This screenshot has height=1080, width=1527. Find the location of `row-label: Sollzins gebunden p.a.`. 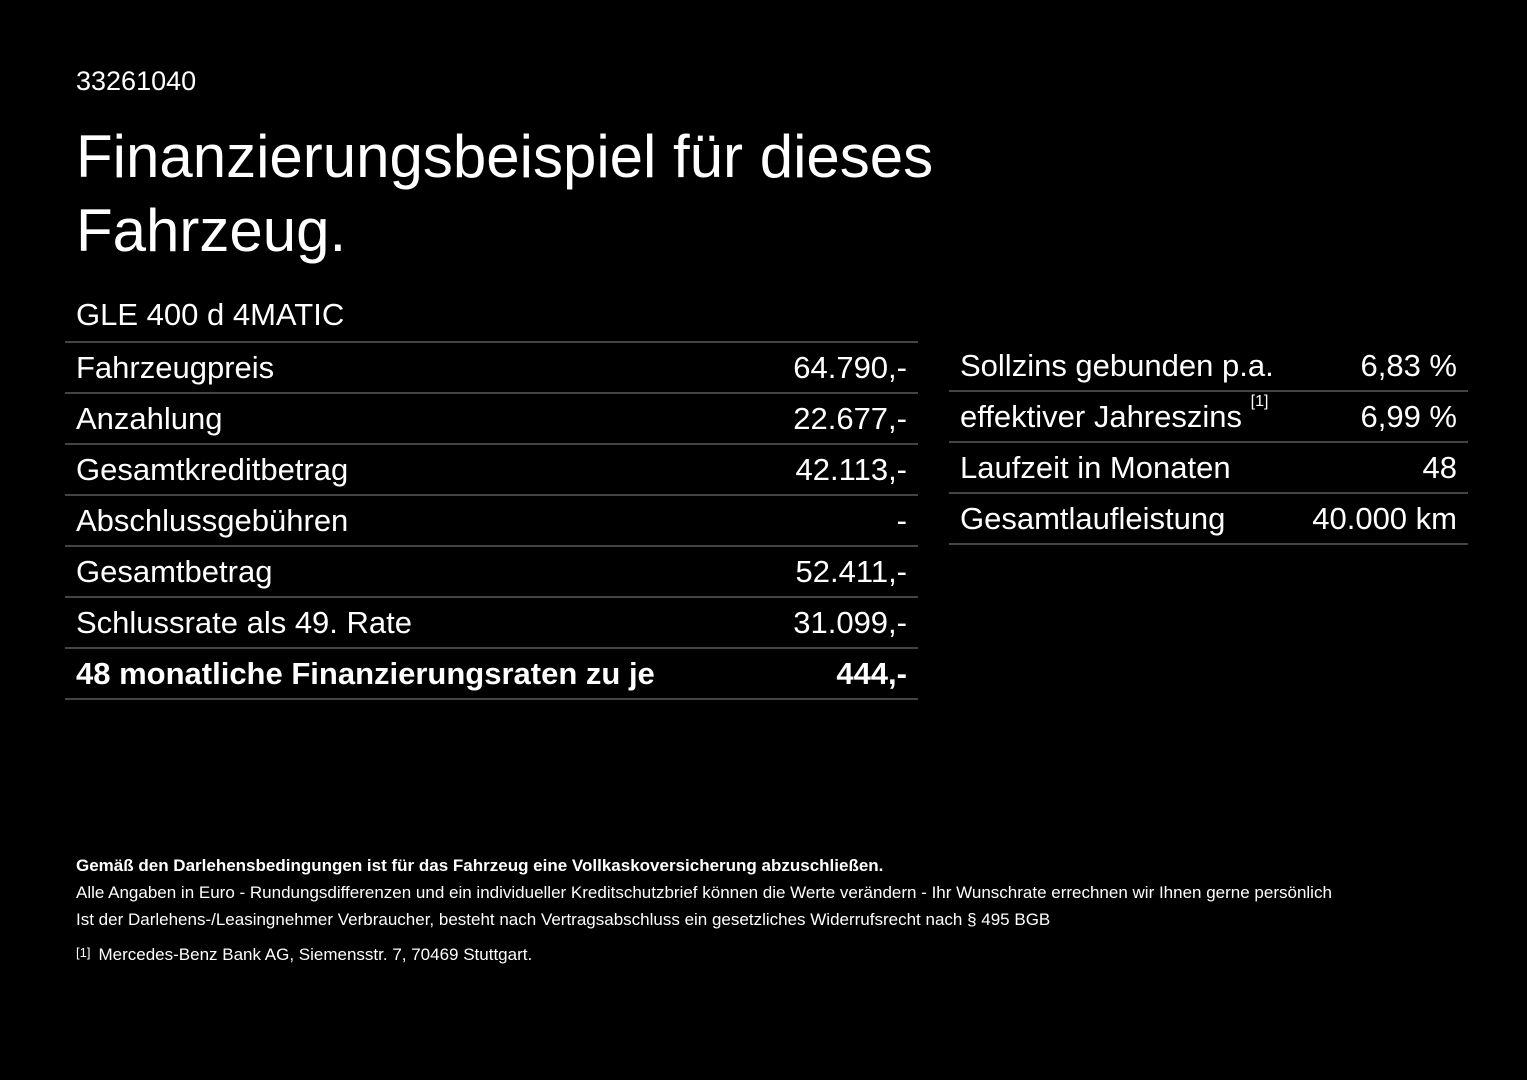

row-label: Sollzins gebunden p.a. is located at coordinates (1122, 366).